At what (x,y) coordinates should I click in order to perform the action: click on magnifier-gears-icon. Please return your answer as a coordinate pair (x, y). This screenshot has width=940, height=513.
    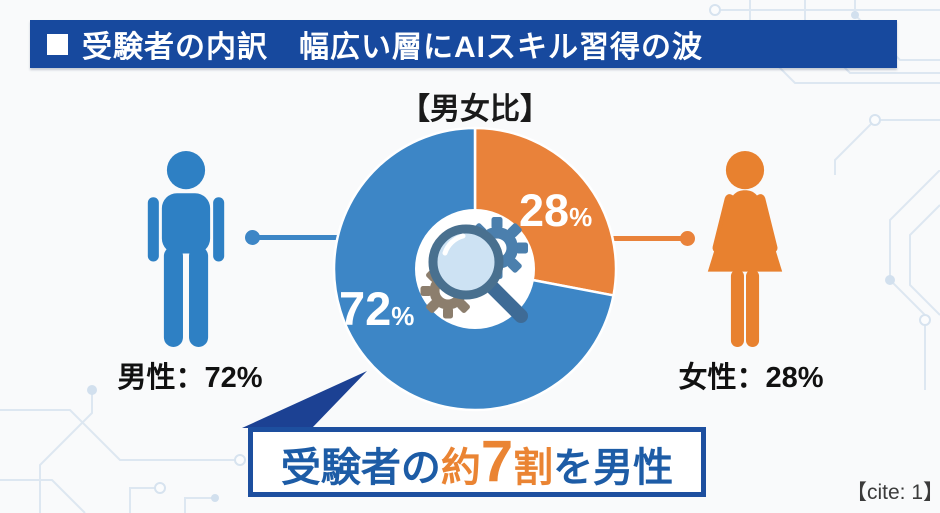
    Looking at the image, I should click on (474, 270).